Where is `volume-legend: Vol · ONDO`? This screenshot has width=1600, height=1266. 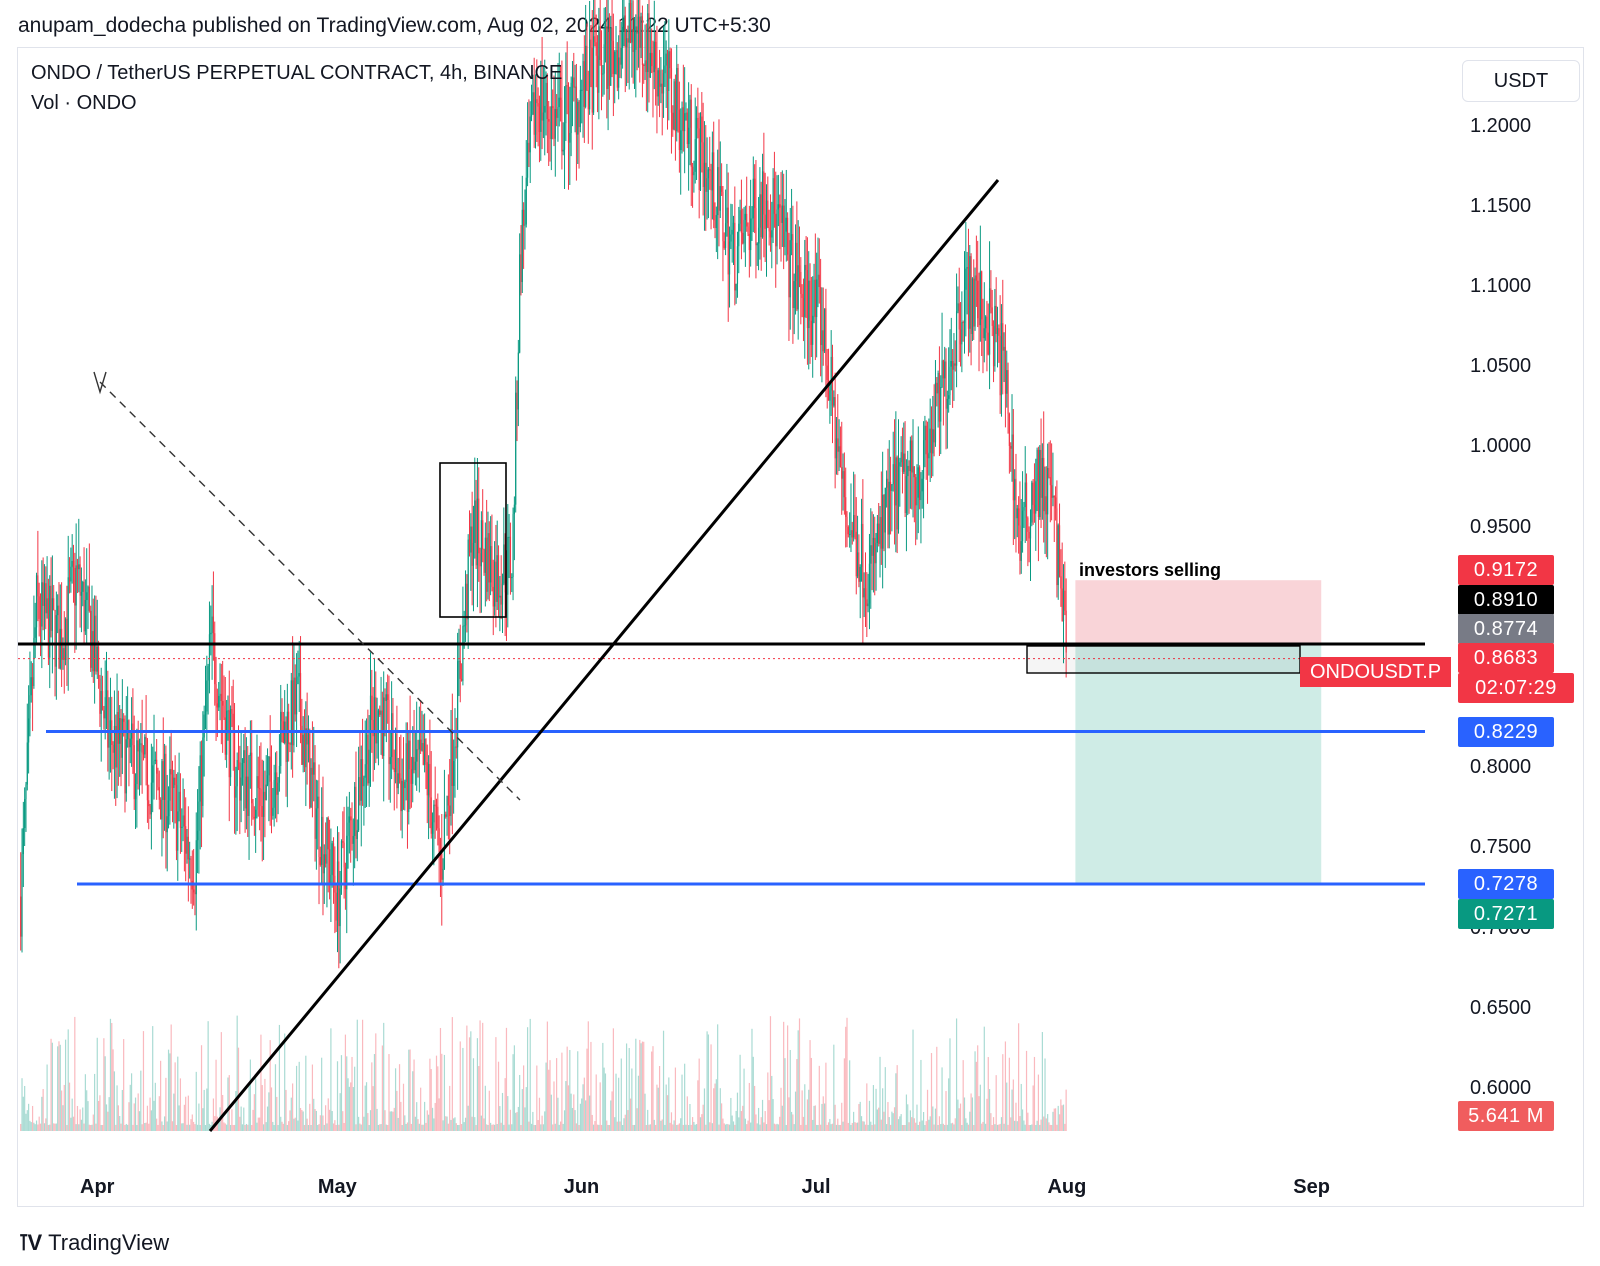 volume-legend: Vol · ONDO is located at coordinates (84, 103).